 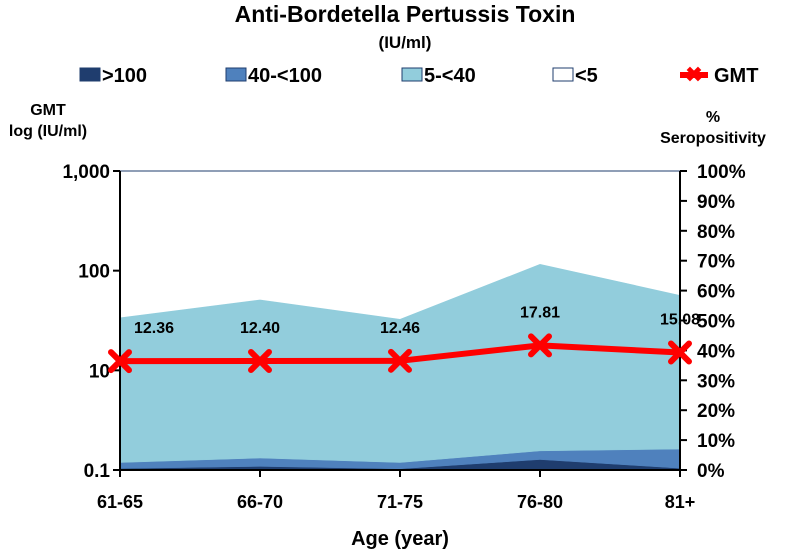 I want to click on gmt-data-label: 12.40, so click(x=260, y=328).